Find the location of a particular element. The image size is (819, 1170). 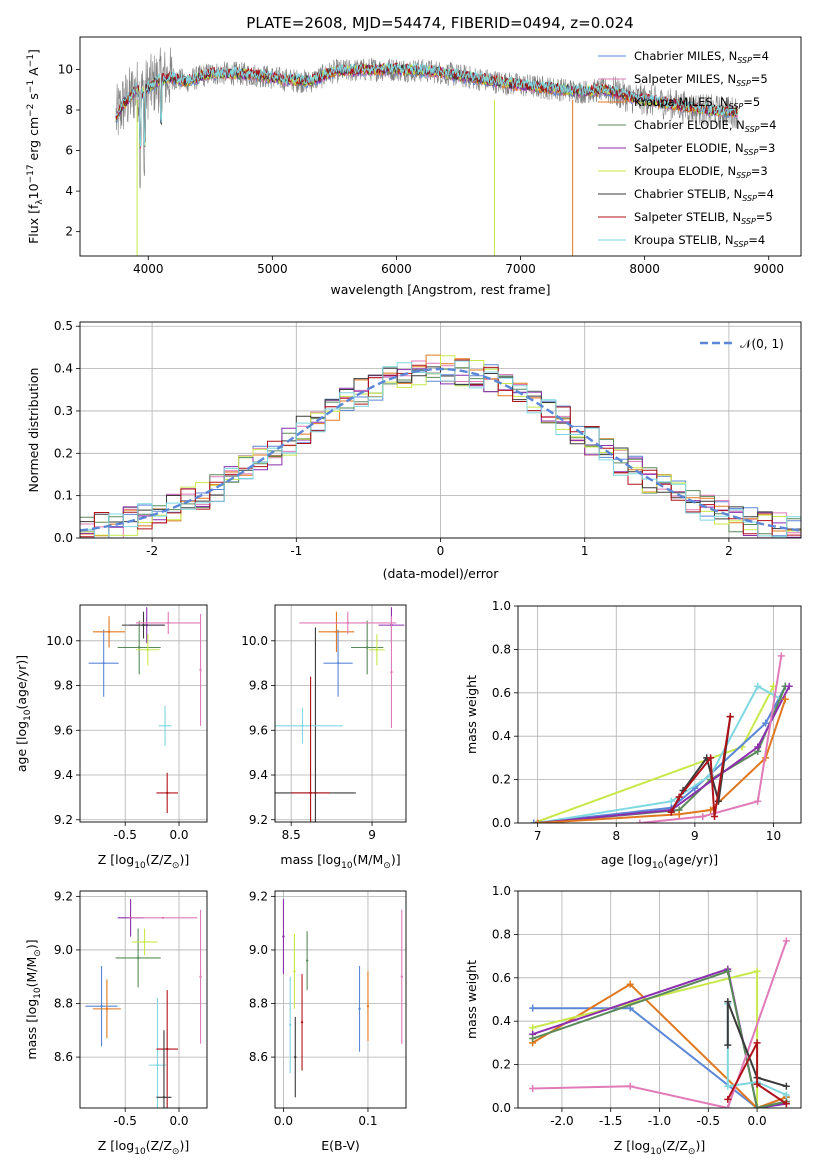

y-axis-label-part: (M/M is located at coordinates (31, 972).